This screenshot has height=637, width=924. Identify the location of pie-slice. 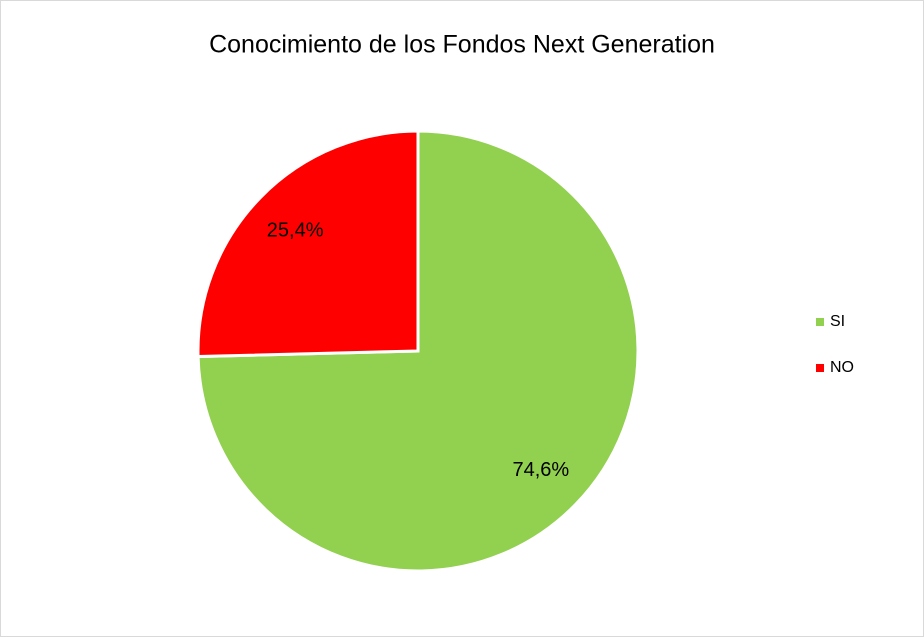
(308, 244).